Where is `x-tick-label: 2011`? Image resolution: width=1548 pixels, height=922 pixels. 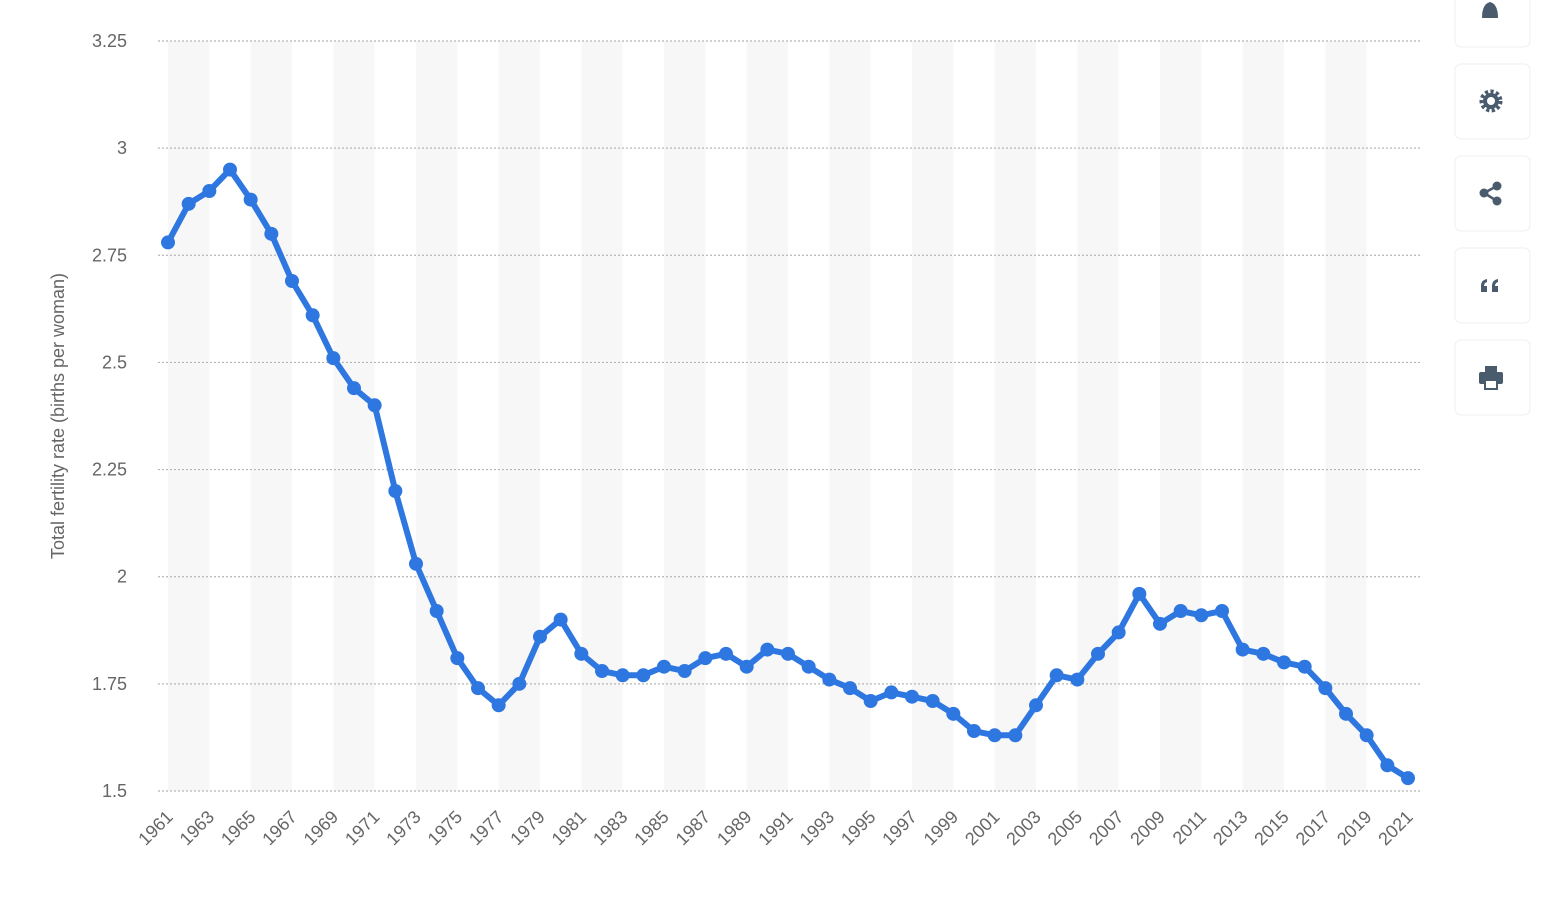 x-tick-label: 2011 is located at coordinates (1190, 828).